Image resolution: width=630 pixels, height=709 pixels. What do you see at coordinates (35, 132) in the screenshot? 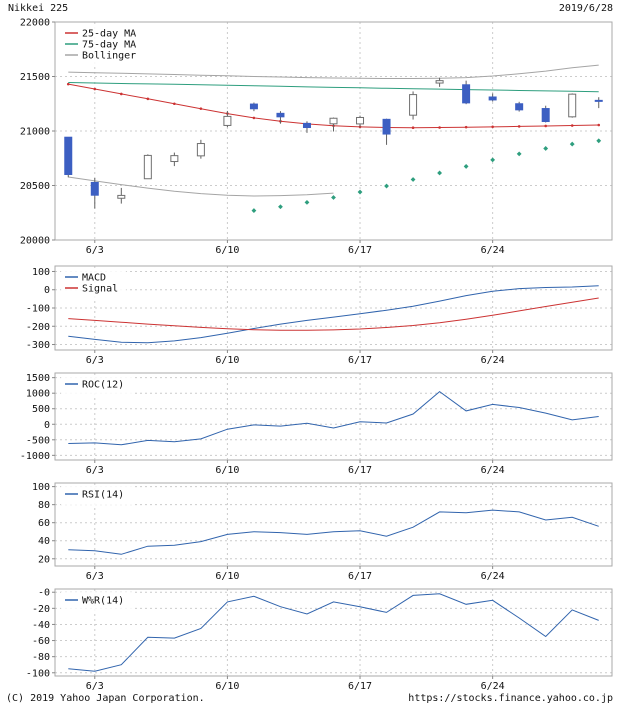
I see `y-tick-label: 21000` at bounding box center [35, 132].